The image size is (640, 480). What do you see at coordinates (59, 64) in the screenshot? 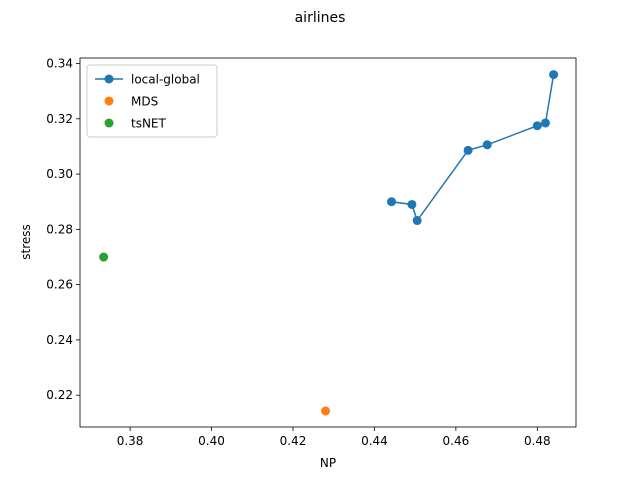
I see `y-tick-label: 0.34` at bounding box center [59, 64].